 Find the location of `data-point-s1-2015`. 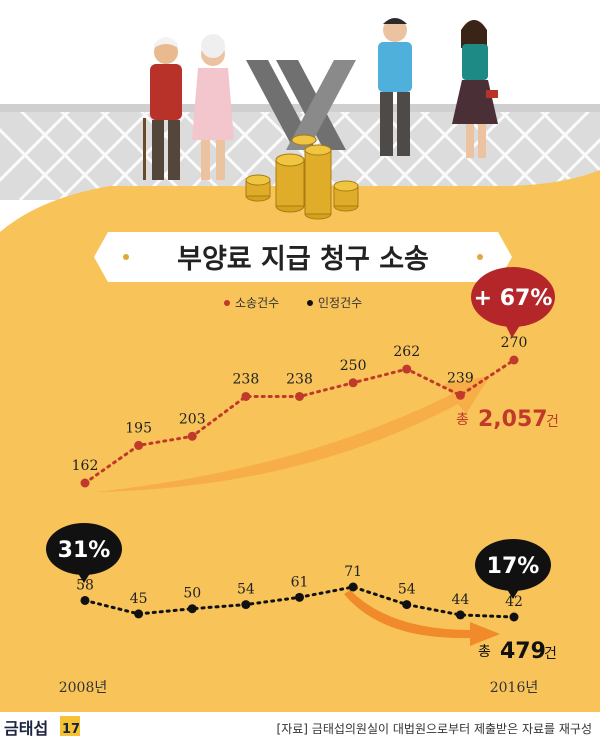

data-point-s1-2015 is located at coordinates (460, 395).